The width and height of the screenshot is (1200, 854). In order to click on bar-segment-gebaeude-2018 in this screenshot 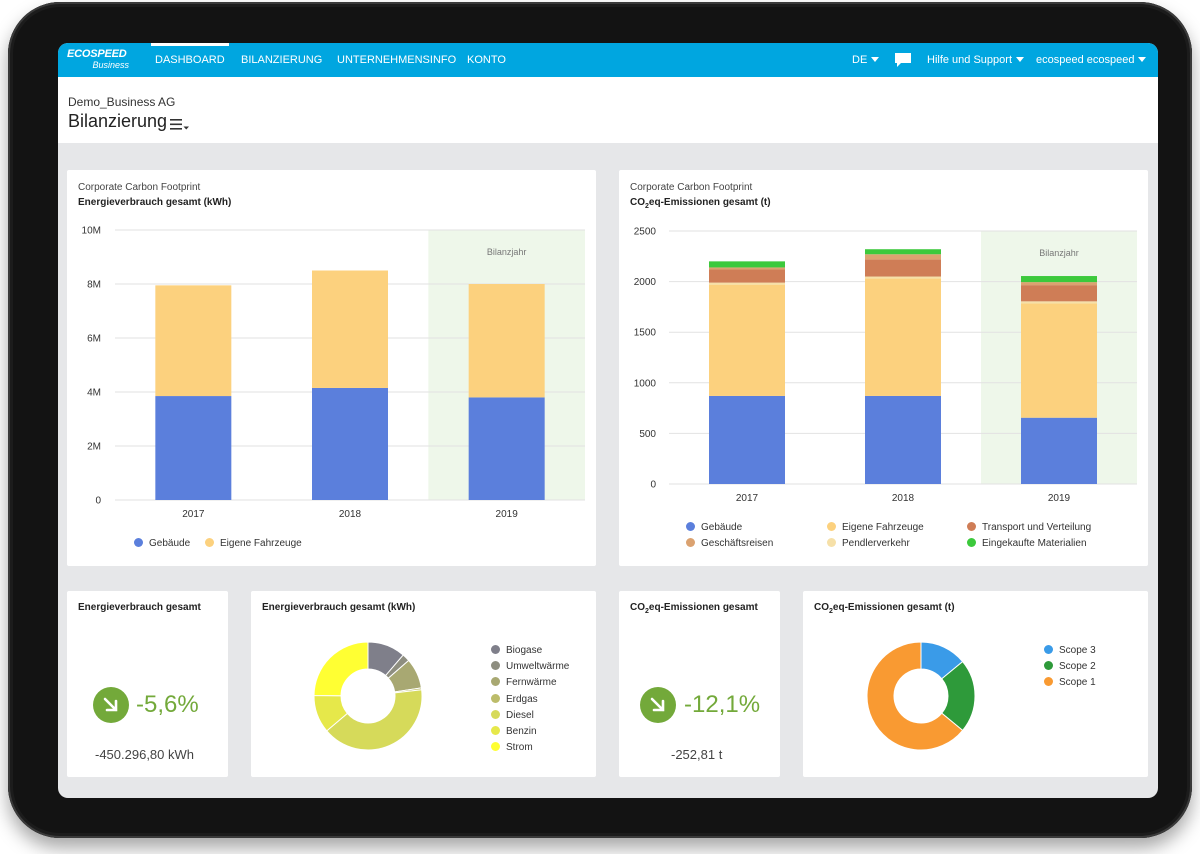, I will do `click(903, 439)`.